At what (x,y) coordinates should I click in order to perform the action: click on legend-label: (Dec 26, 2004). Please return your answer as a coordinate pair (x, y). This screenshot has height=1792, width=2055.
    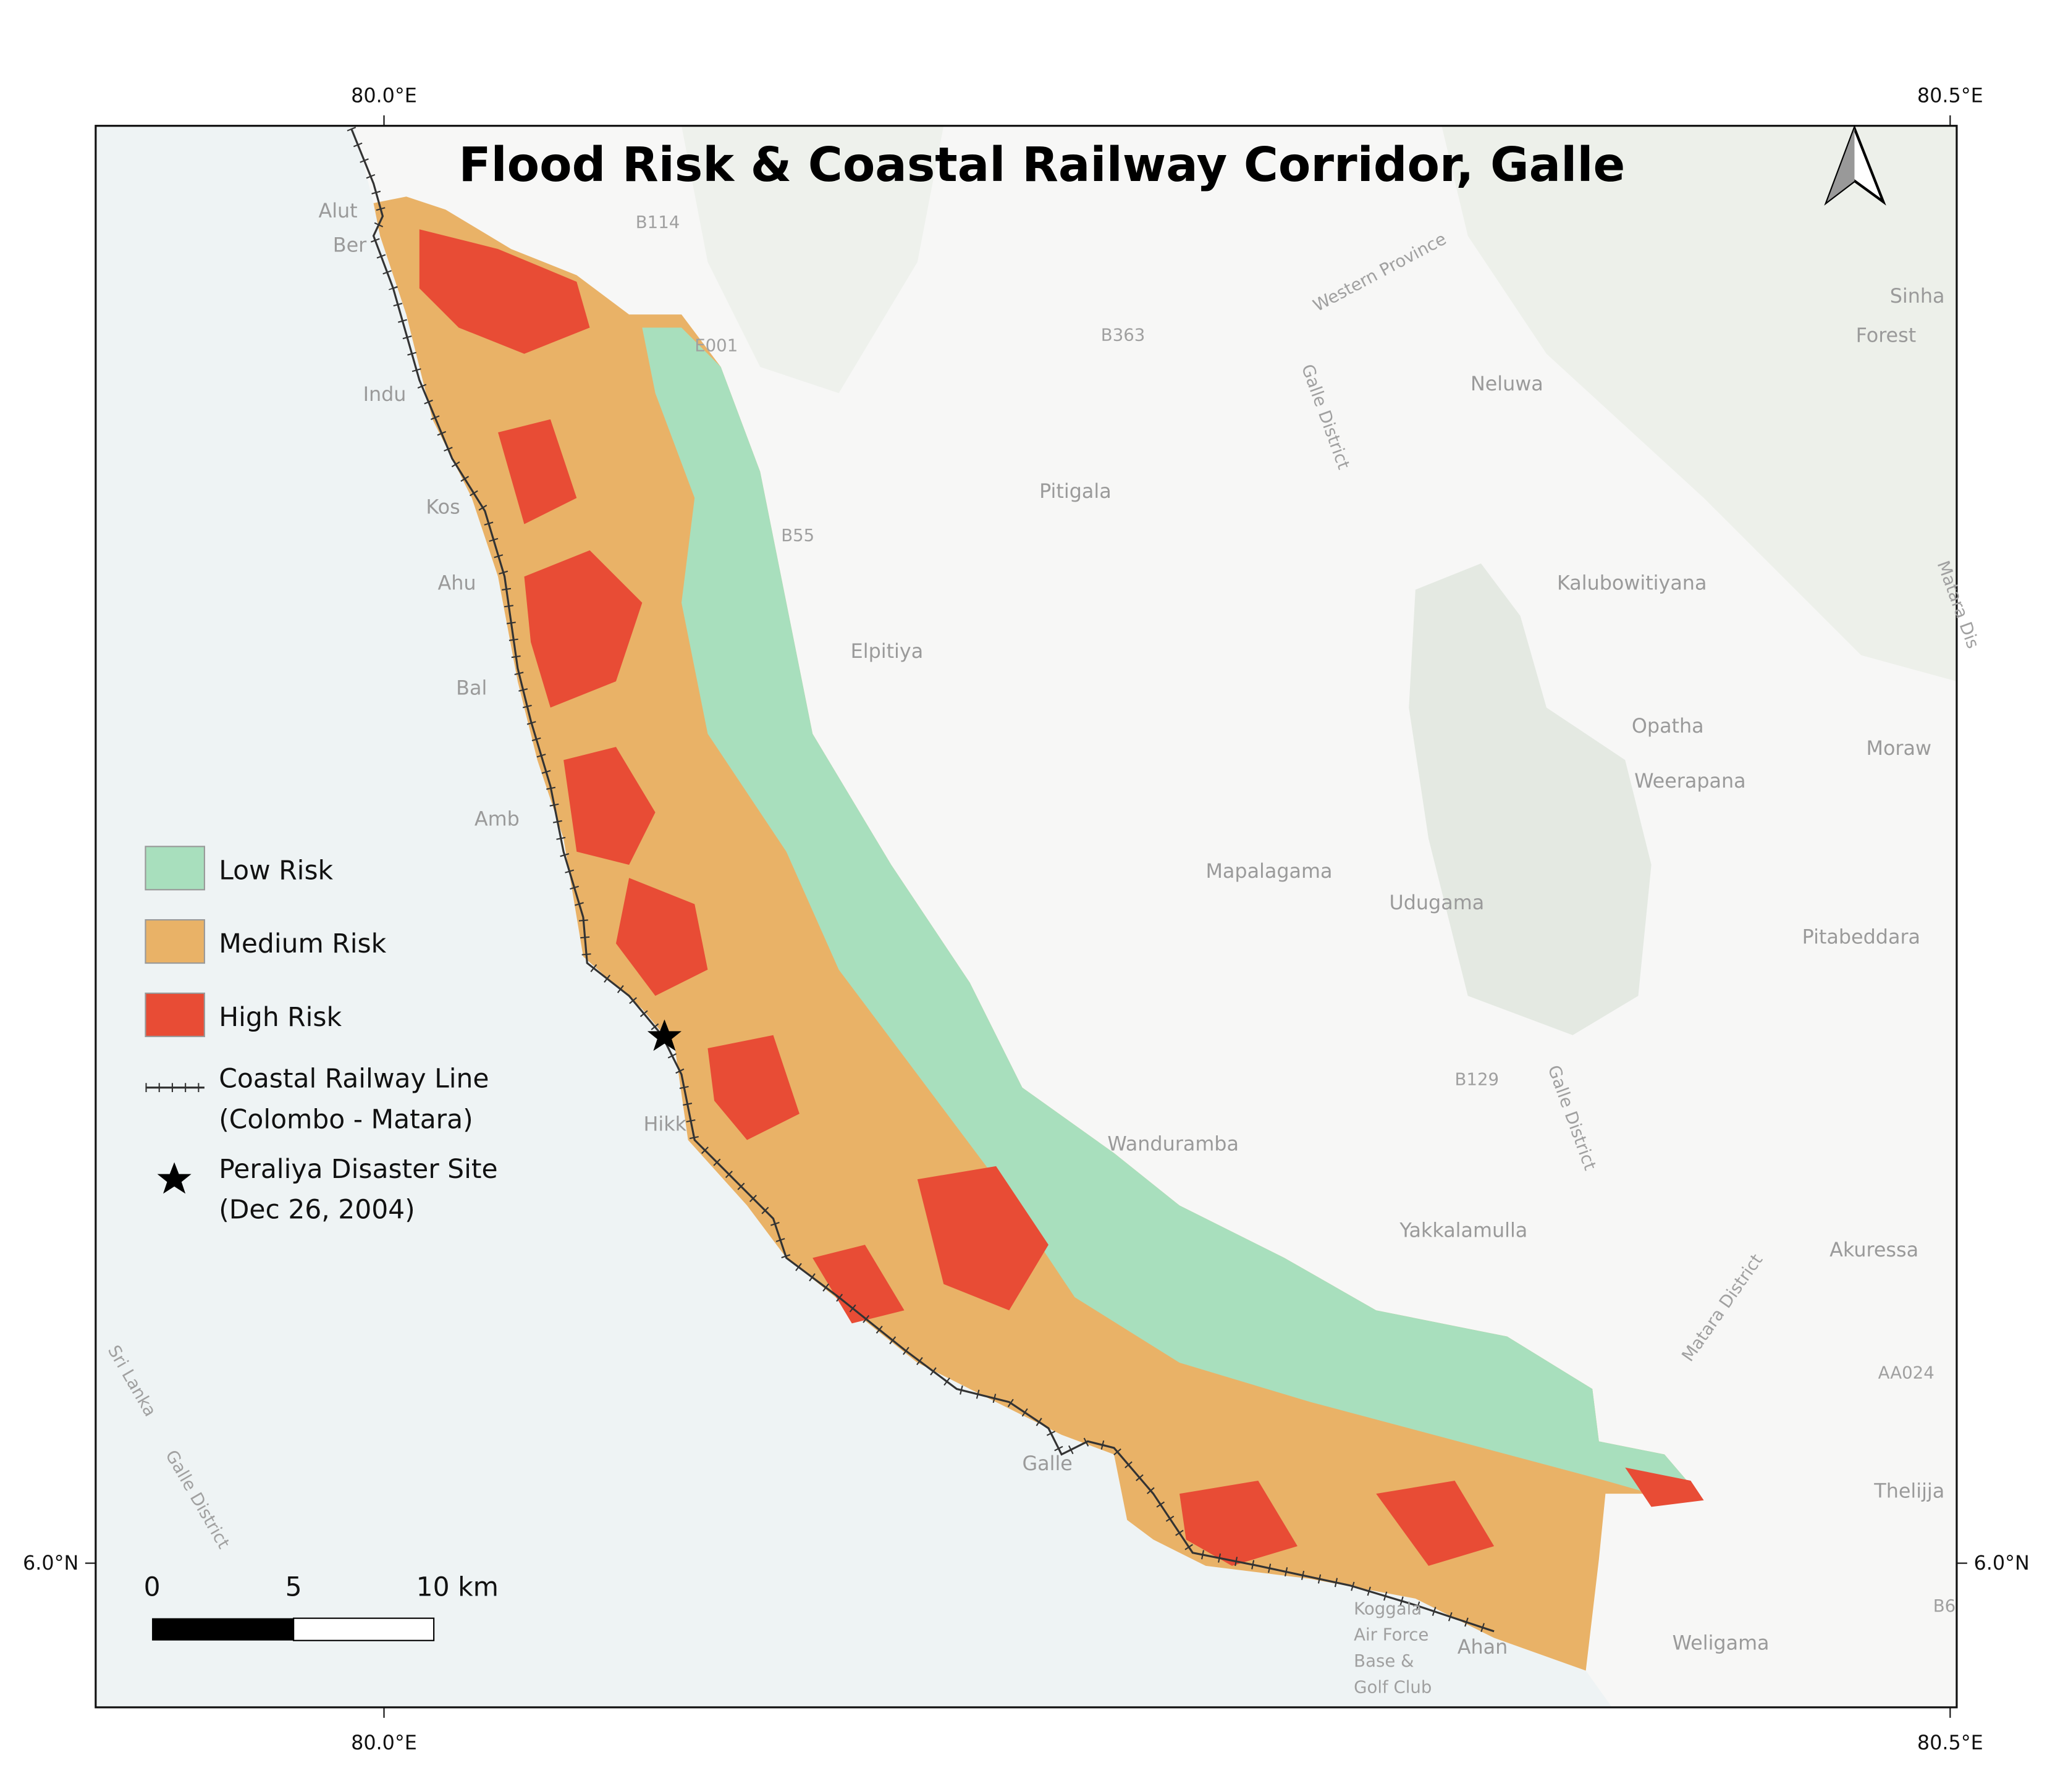
    Looking at the image, I should click on (317, 1210).